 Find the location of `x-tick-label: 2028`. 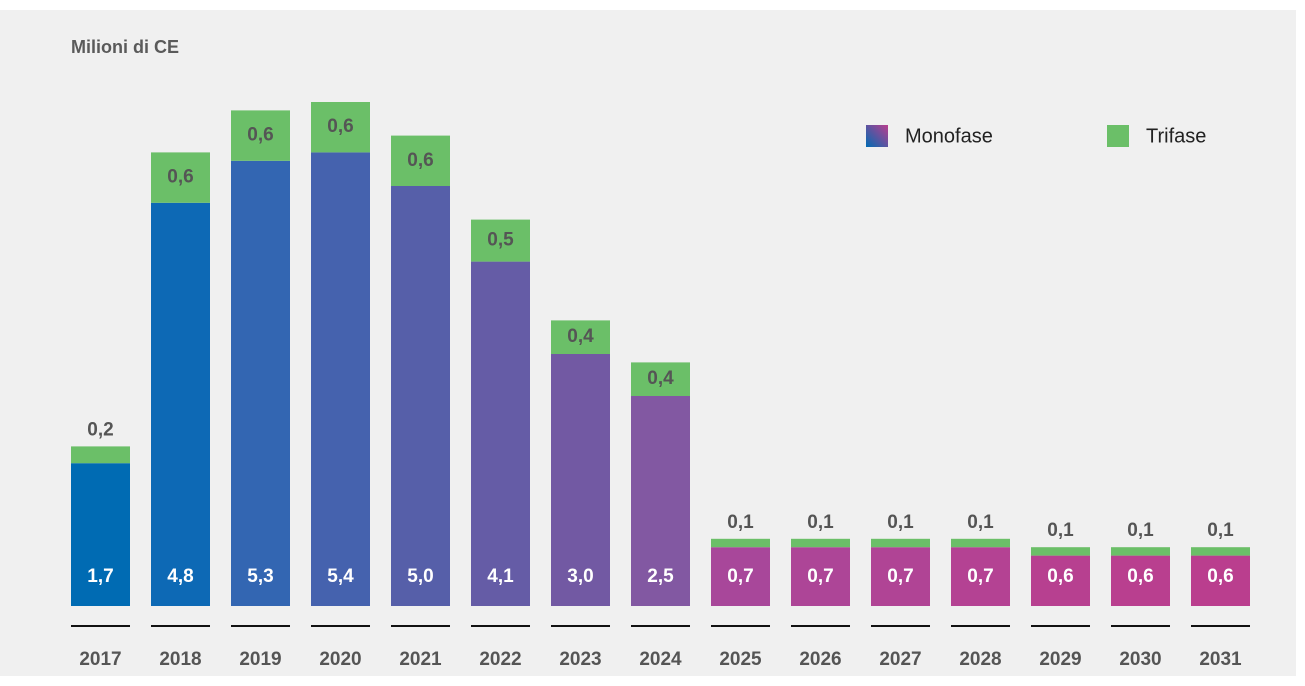

x-tick-label: 2028 is located at coordinates (980, 659).